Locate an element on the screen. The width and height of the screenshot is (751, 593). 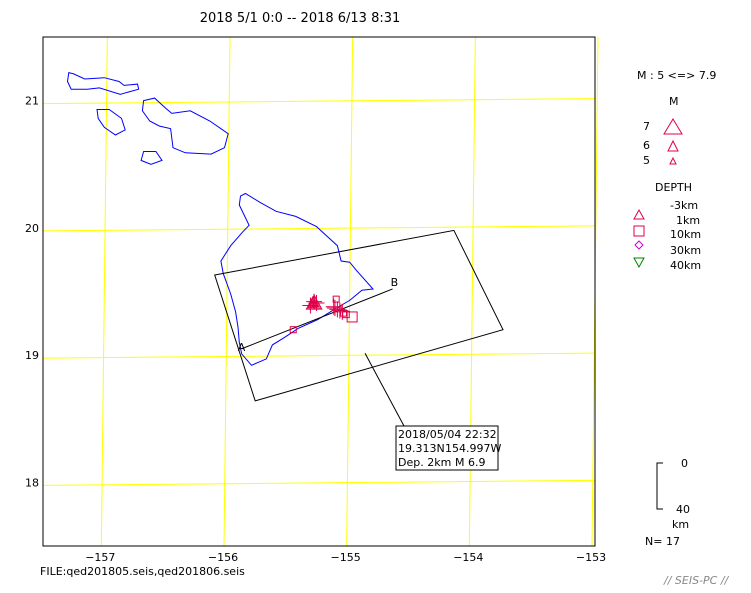
section-label-a: A is located at coordinates (242, 347).